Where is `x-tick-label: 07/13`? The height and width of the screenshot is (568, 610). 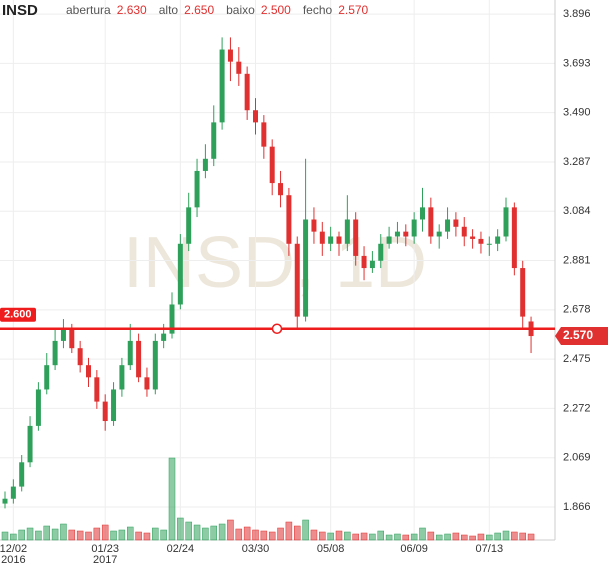 x-tick-label: 07/13 is located at coordinates (490, 549).